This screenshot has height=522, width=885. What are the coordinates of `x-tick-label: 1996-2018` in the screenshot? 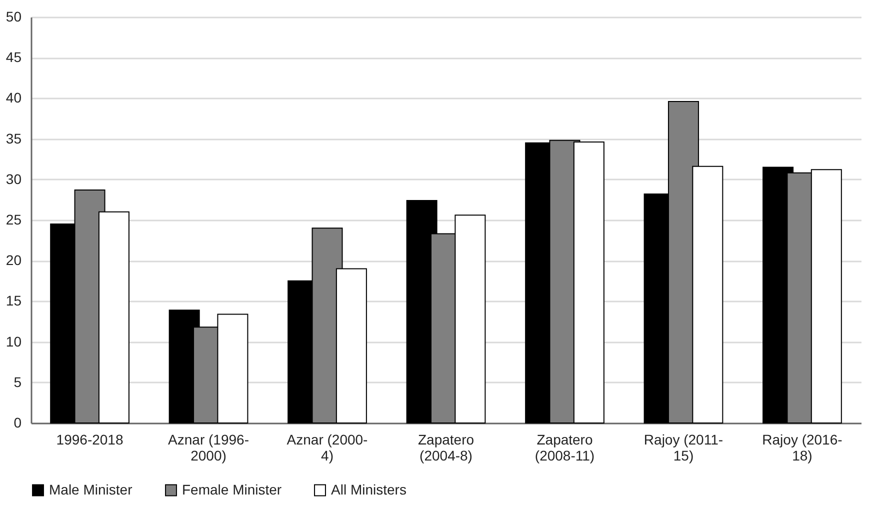 It's located at (90, 440).